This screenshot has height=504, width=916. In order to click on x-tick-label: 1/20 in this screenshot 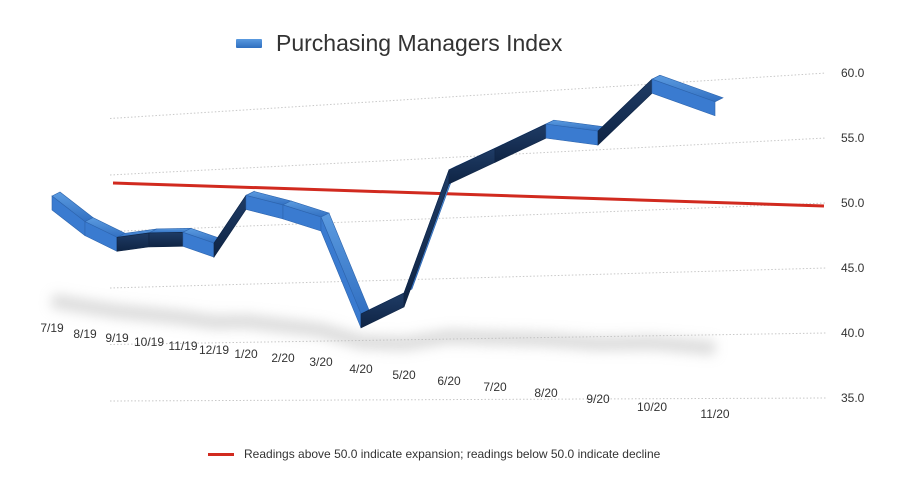, I will do `click(246, 354)`.